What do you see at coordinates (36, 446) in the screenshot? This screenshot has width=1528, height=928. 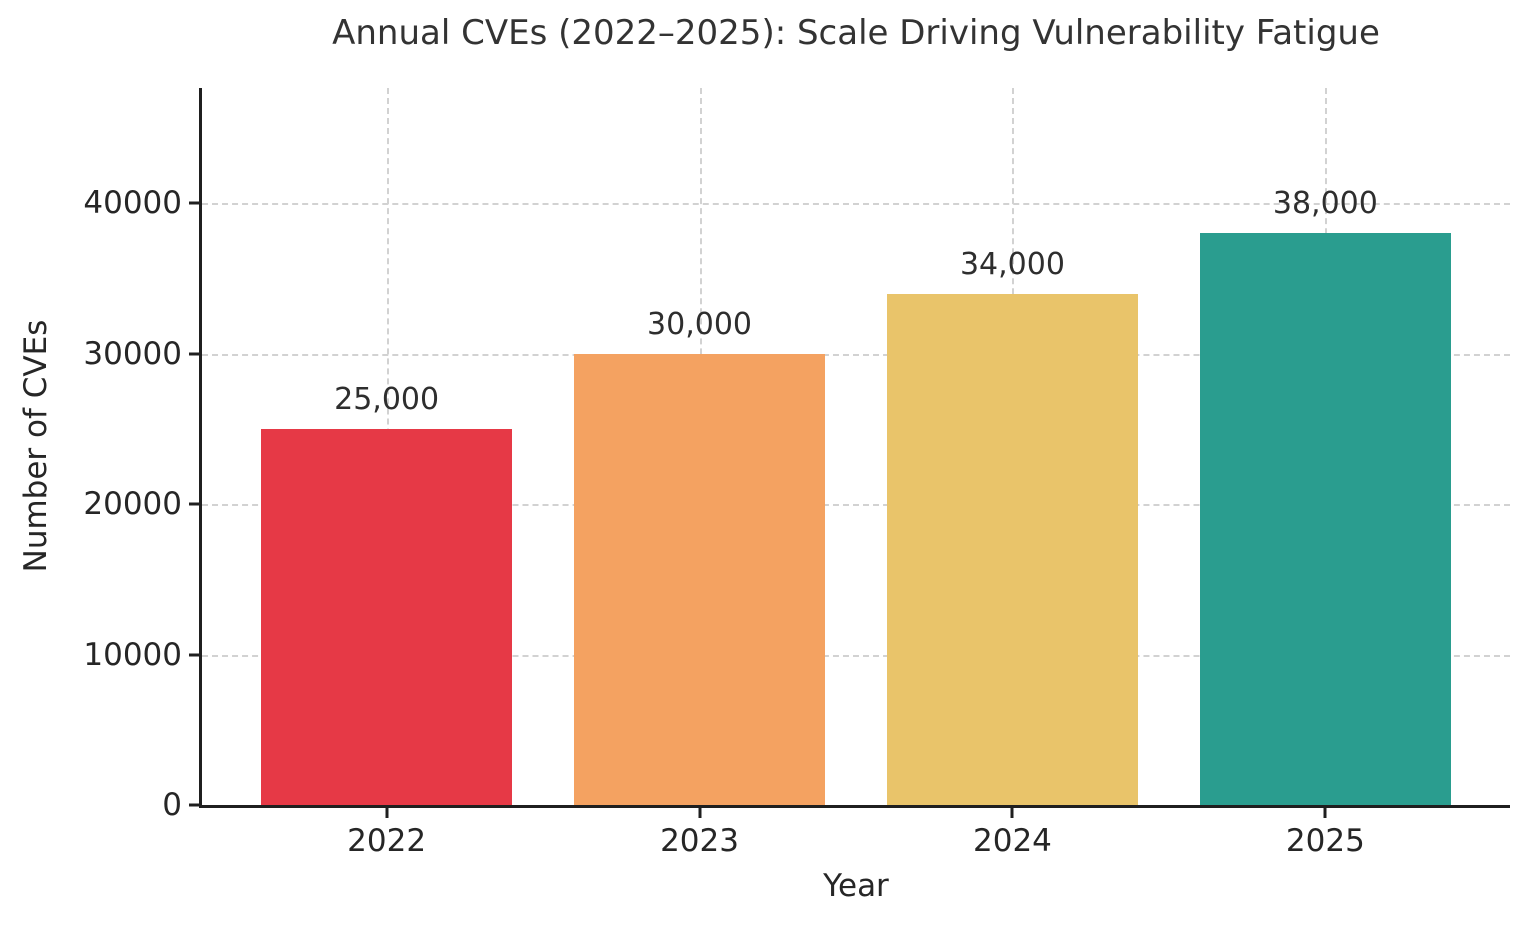 I see `y-axis-title: Number of CVEs` at bounding box center [36, 446].